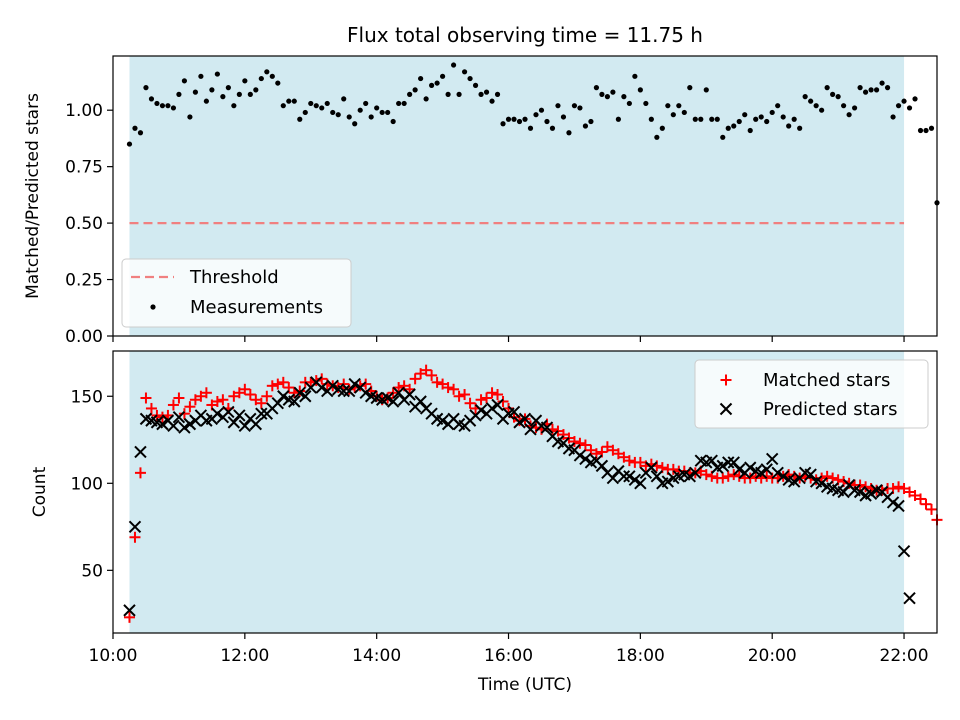 The image size is (960, 720). Describe the element at coordinates (524, 685) in the screenshot. I see `bottom-x-axis-label: Time (UTC)` at that location.